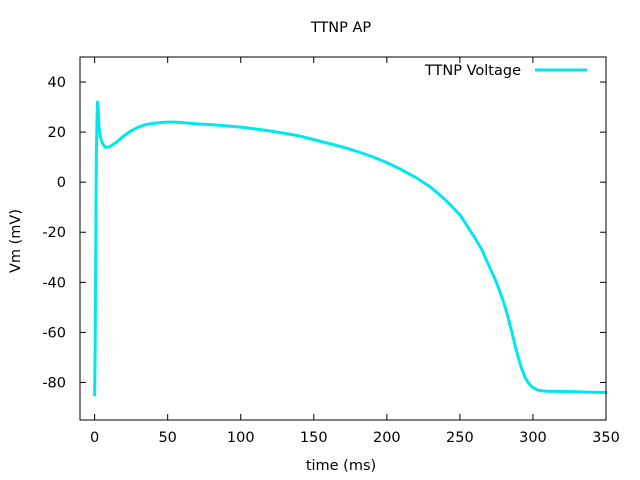 This screenshot has width=640, height=480. Describe the element at coordinates (54, 233) in the screenshot. I see `y-tick-label: -20` at that location.